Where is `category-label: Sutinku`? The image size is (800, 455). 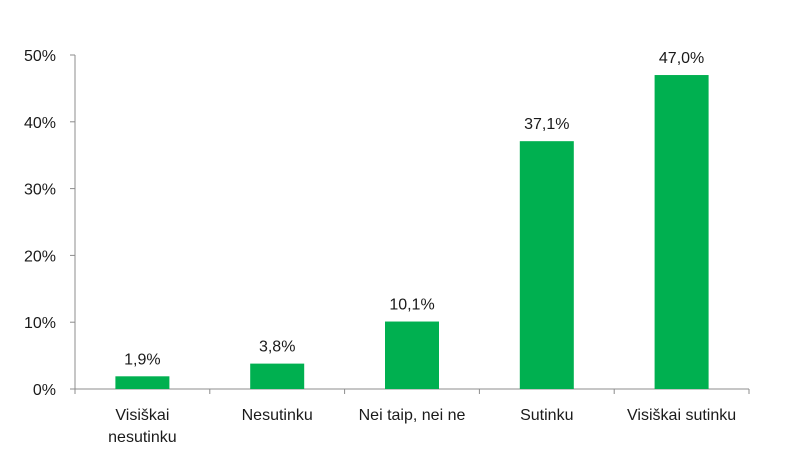 category-label: Sutinku is located at coordinates (546, 415).